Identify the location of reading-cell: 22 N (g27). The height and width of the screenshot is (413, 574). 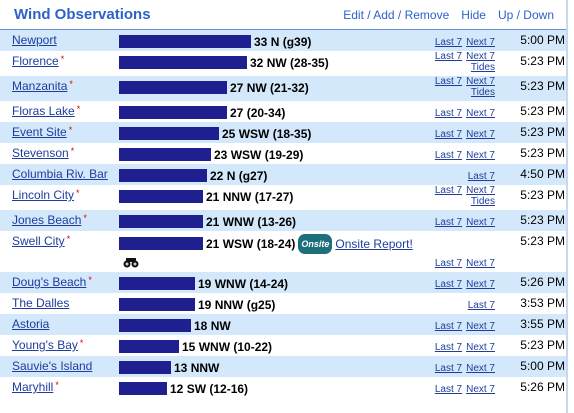
(269, 174).